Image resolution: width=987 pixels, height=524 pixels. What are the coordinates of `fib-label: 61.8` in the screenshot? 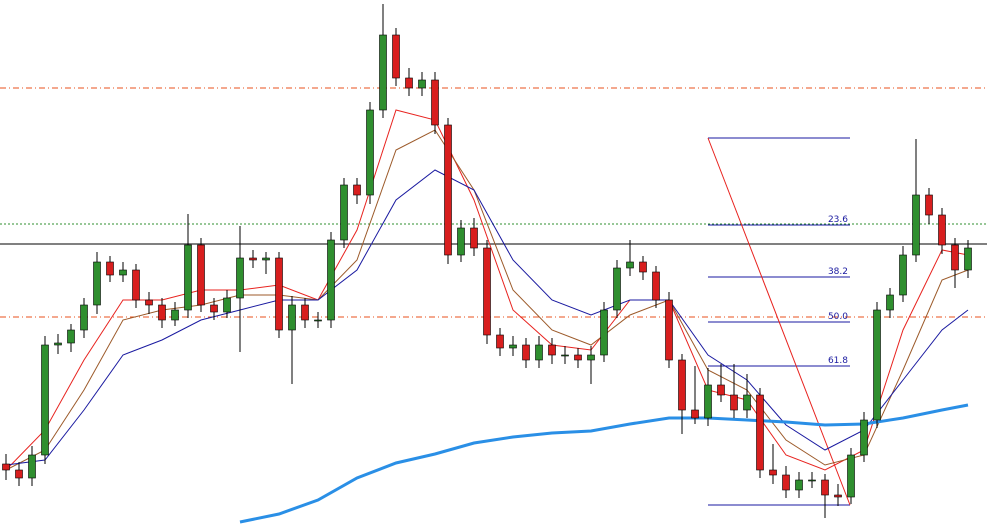 It's located at (838, 361).